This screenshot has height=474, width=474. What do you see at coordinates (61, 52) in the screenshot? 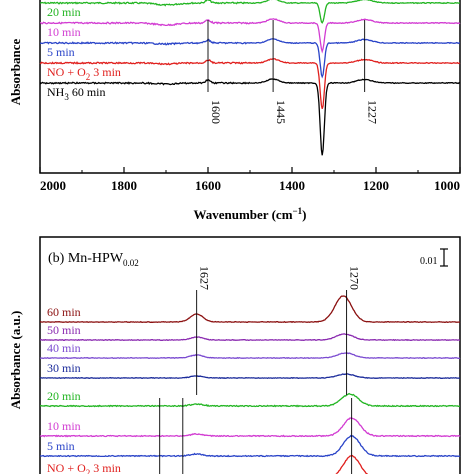
I see `trace-a-label-2: 5 min` at bounding box center [61, 52].